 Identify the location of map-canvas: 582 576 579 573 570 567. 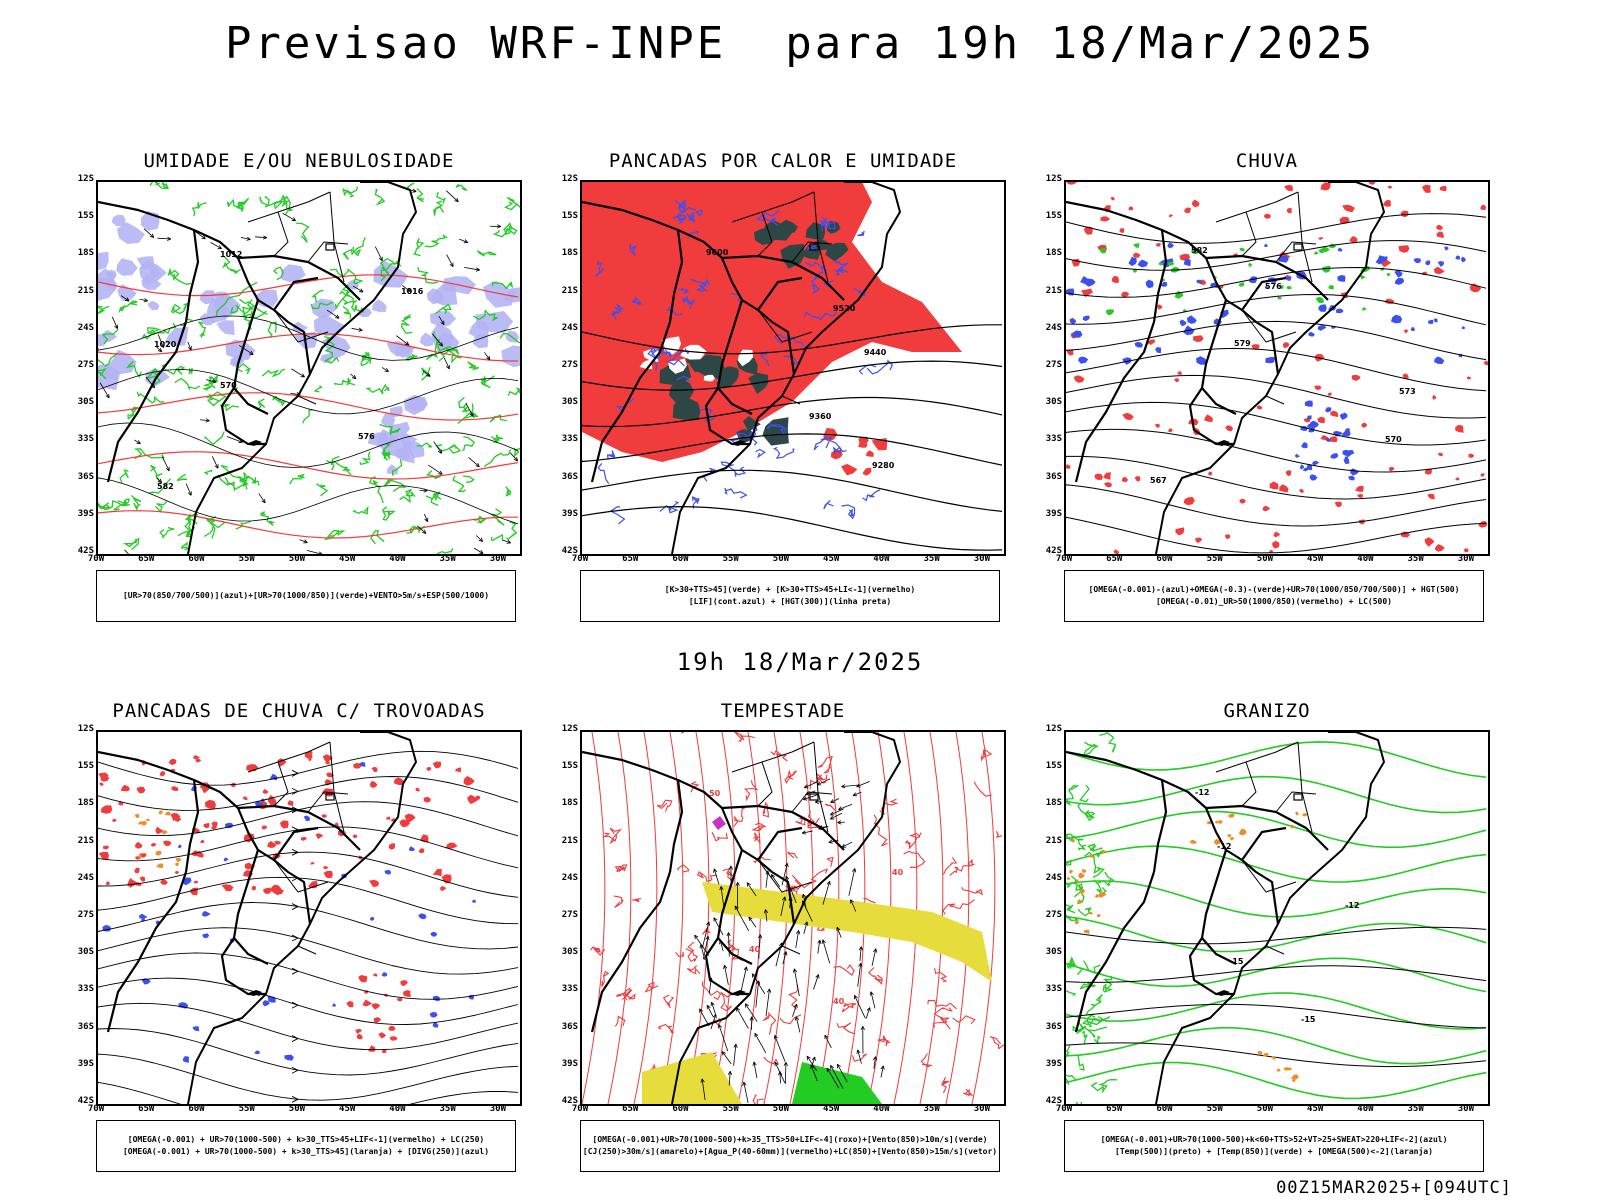
(1277, 368).